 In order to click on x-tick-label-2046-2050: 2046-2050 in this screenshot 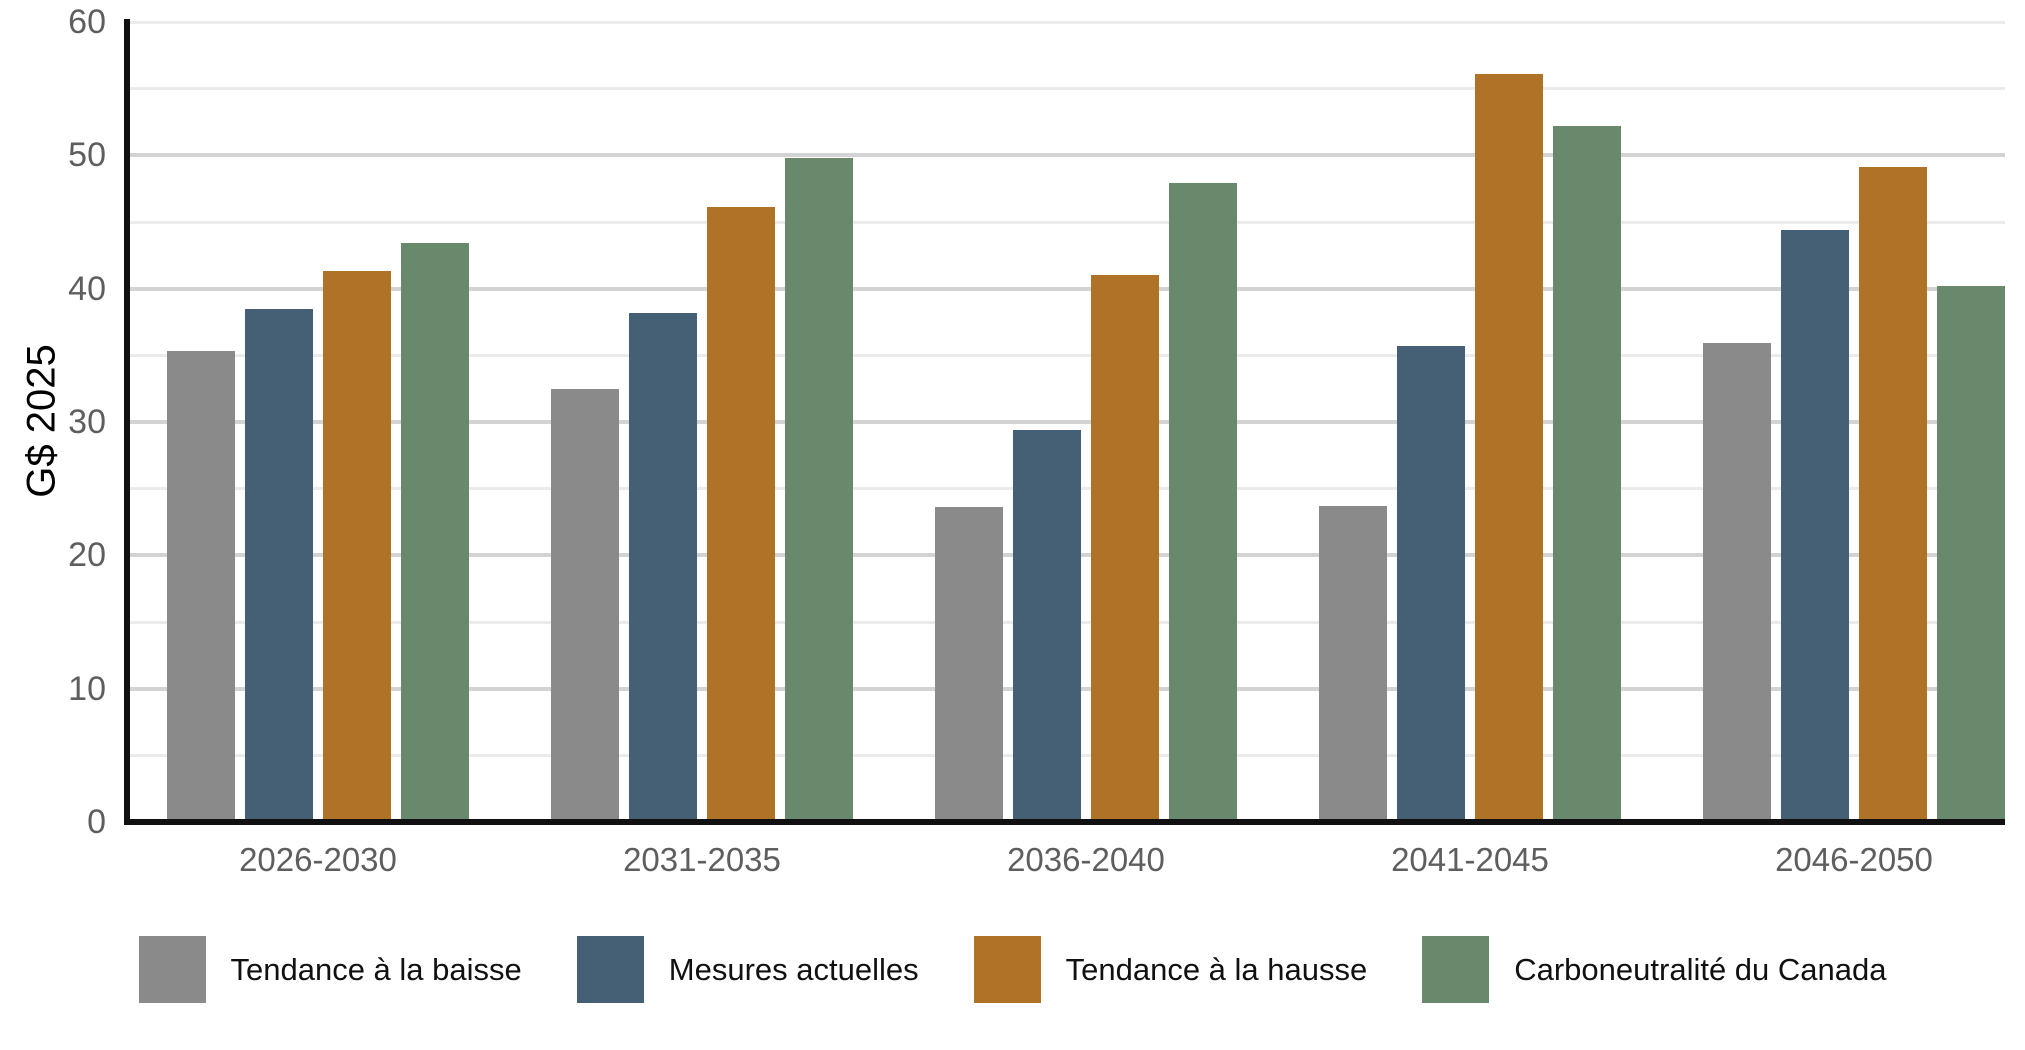, I will do `click(1854, 859)`.